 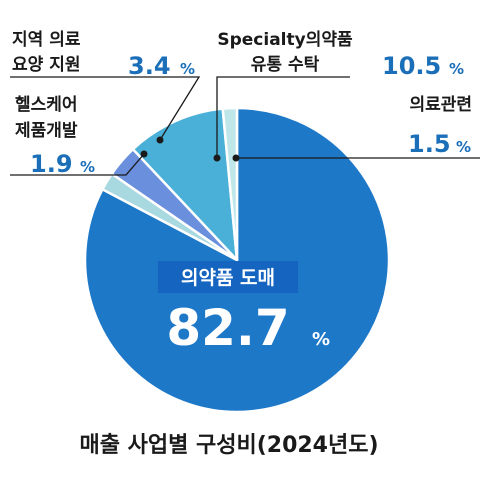 I want to click on label-specialty-line2: 유통 수탁, so click(x=285, y=65).